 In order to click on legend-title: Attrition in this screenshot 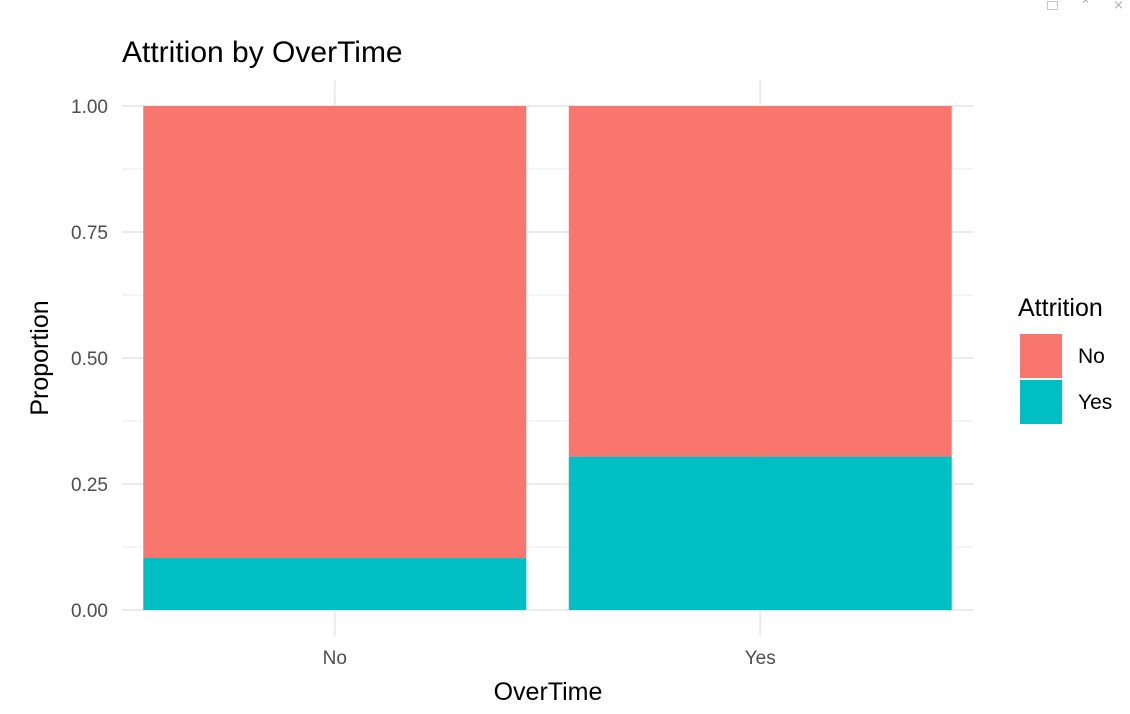, I will do `click(1060, 308)`.